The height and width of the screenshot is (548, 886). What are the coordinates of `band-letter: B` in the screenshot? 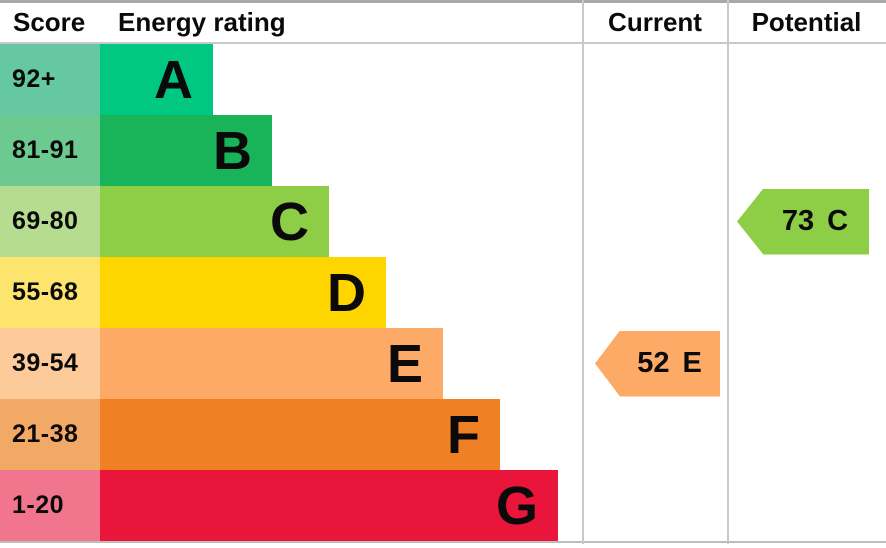 It's located at (232, 150).